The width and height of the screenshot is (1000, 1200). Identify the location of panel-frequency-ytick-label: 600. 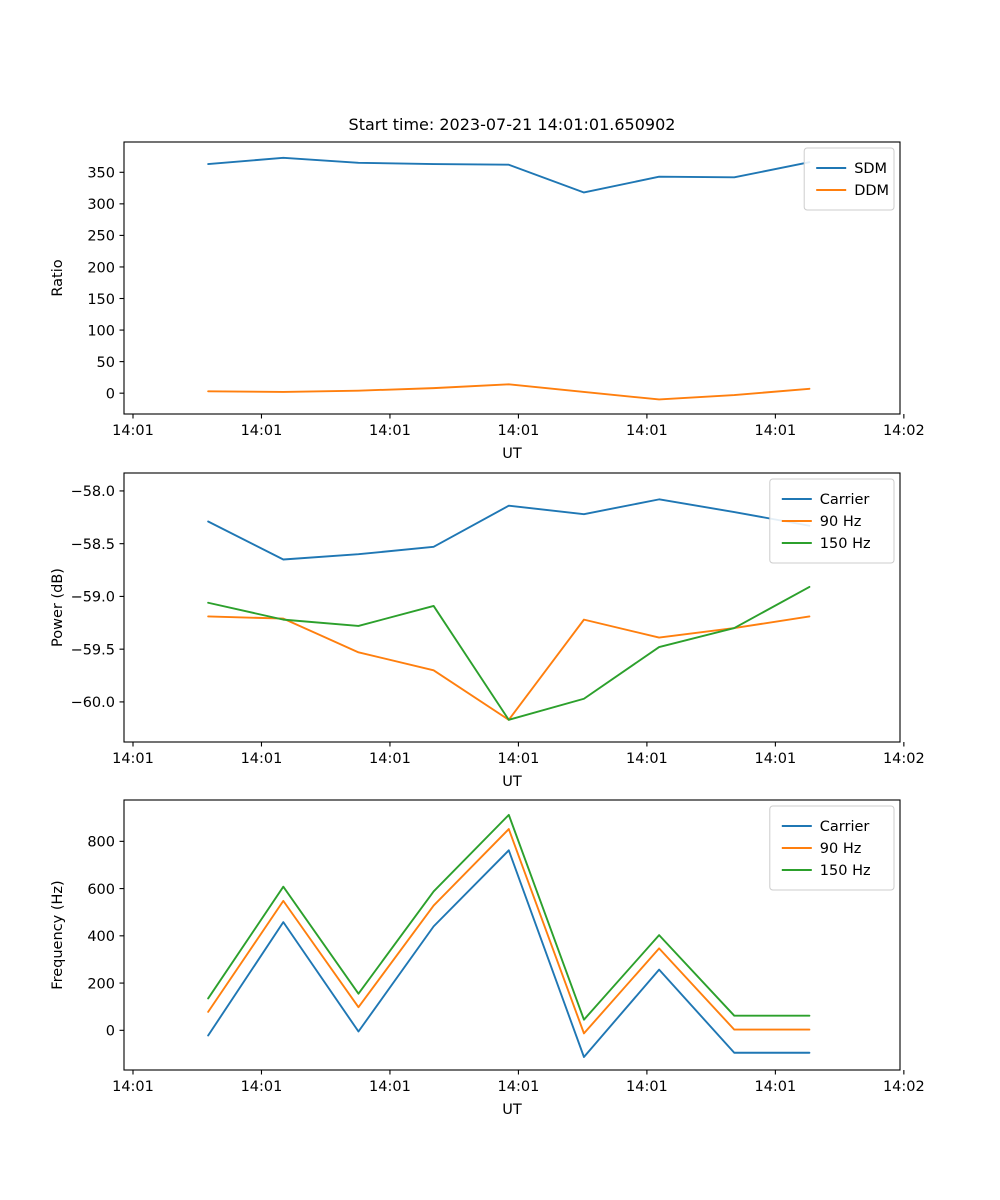
(101, 890).